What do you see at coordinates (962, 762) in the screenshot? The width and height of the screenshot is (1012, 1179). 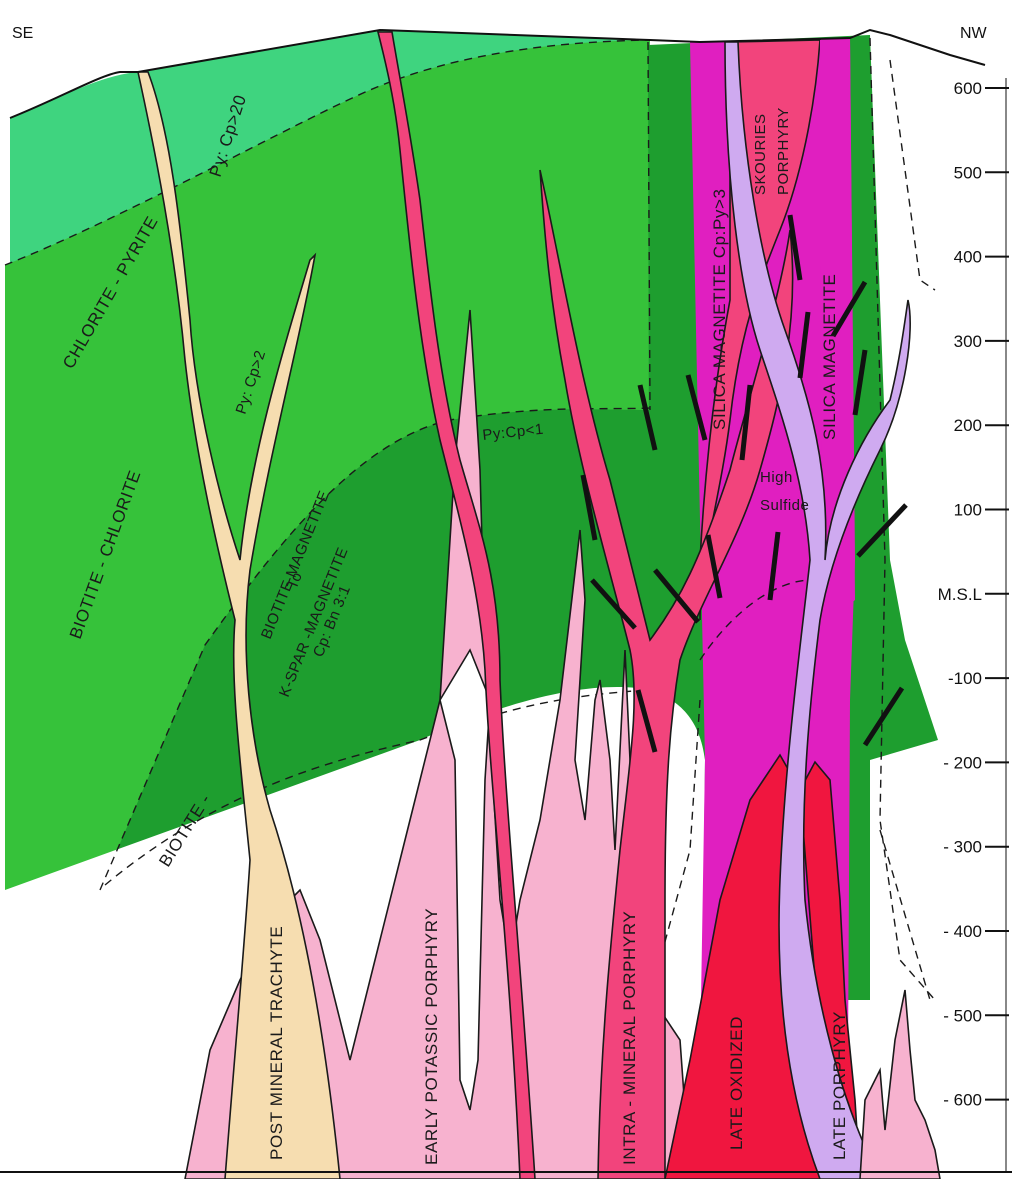 I see `elevation-tick-label: - 200` at bounding box center [962, 762].